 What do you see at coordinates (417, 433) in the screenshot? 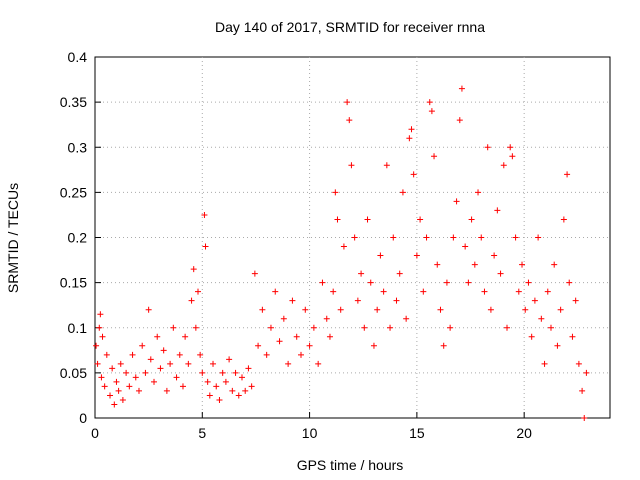
I see `x-tick-label: 15` at bounding box center [417, 433].